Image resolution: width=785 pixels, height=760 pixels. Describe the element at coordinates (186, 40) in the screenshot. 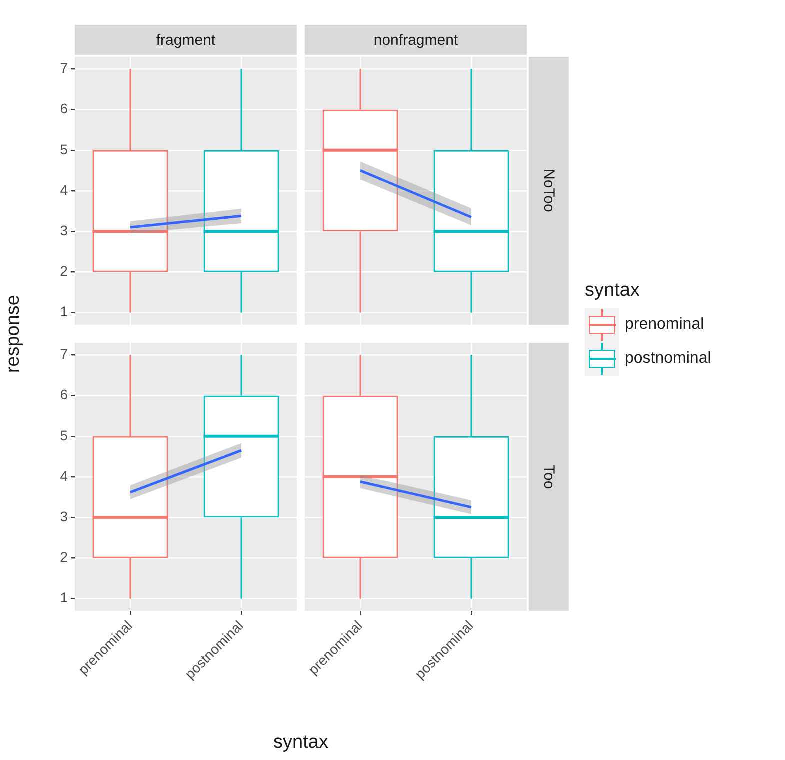

I see `chart-title: fragment` at that location.